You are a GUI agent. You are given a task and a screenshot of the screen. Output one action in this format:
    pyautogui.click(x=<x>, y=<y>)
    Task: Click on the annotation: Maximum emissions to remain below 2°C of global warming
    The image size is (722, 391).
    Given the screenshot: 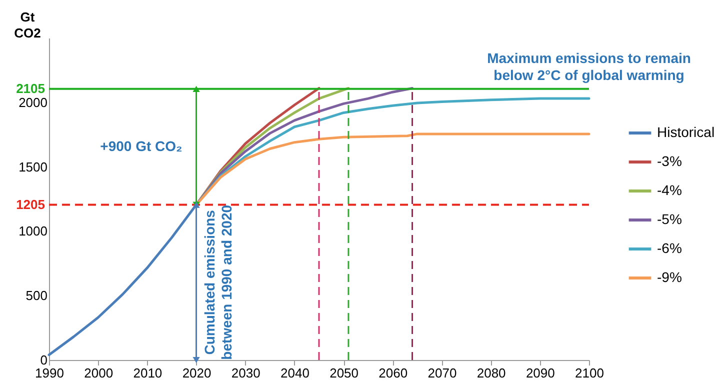 What is the action you would take?
    pyautogui.click(x=589, y=66)
    